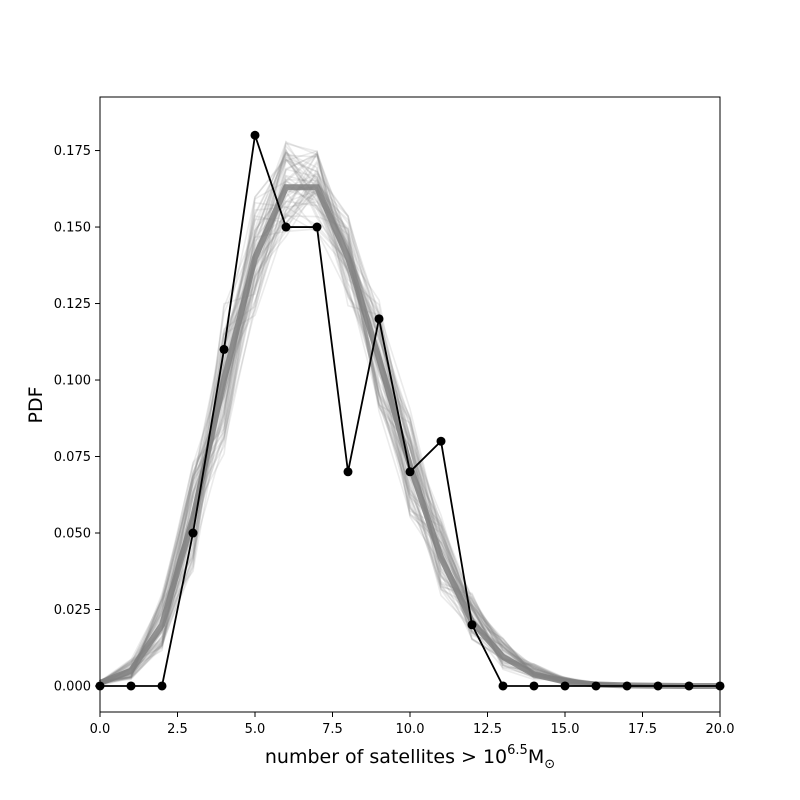  What do you see at coordinates (72, 151) in the screenshot?
I see `y-tick-label: 0.175` at bounding box center [72, 151].